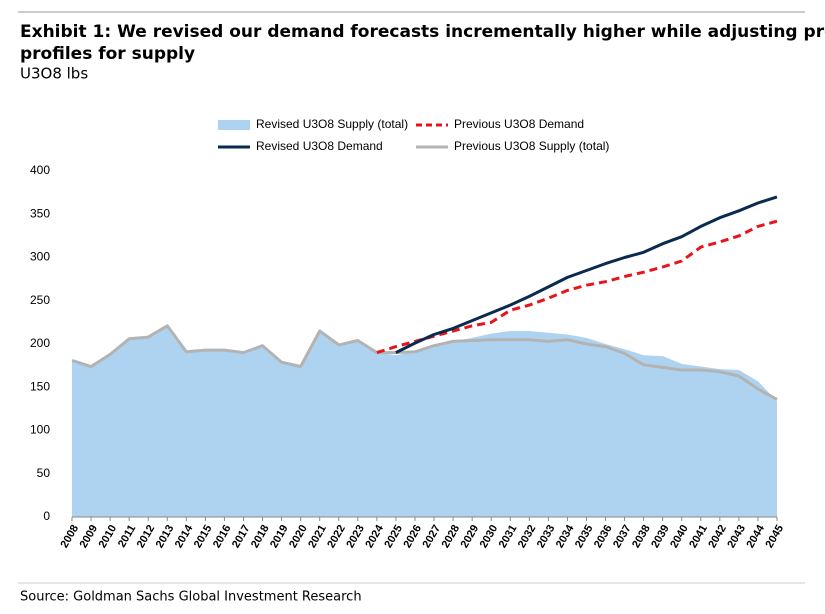 This screenshot has height=614, width=825. What do you see at coordinates (279, 536) in the screenshot?
I see `x-tick-label: 2019` at bounding box center [279, 536].